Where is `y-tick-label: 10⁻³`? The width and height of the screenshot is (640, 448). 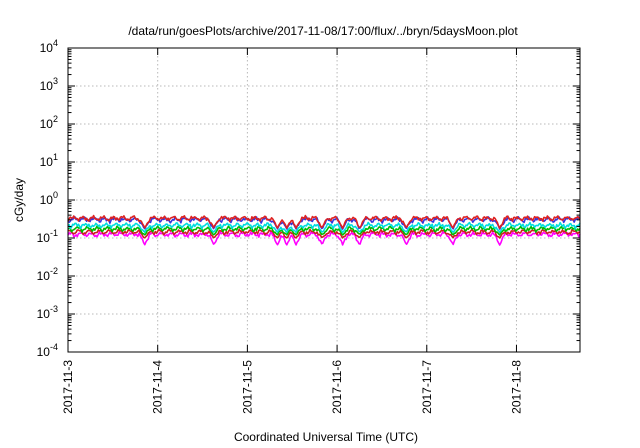
y-tick-label: 10⁻³ is located at coordinates (47, 312).